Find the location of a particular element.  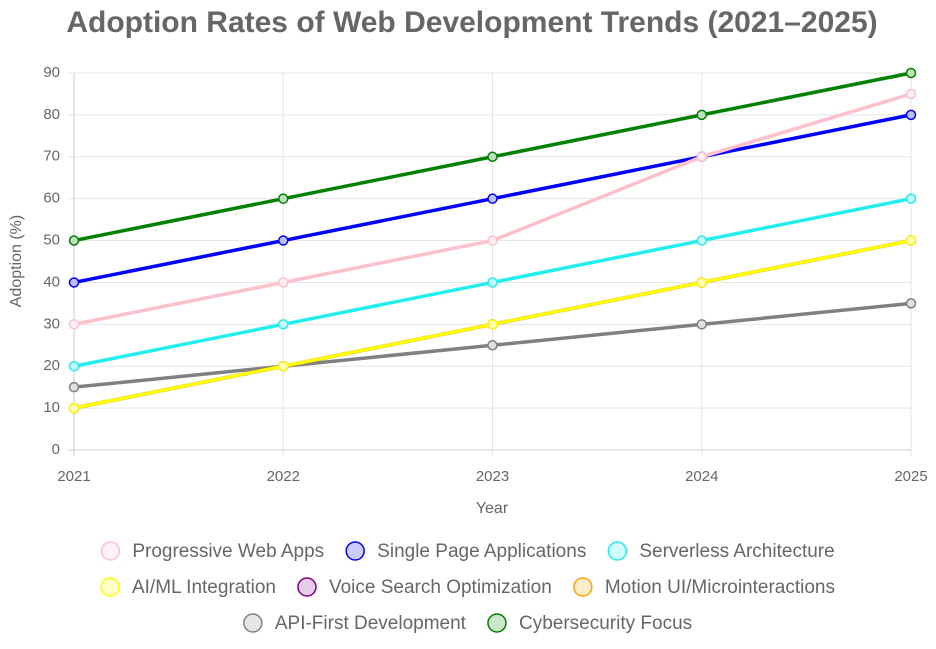

legend-label: Single Page Applications is located at coordinates (481, 551).